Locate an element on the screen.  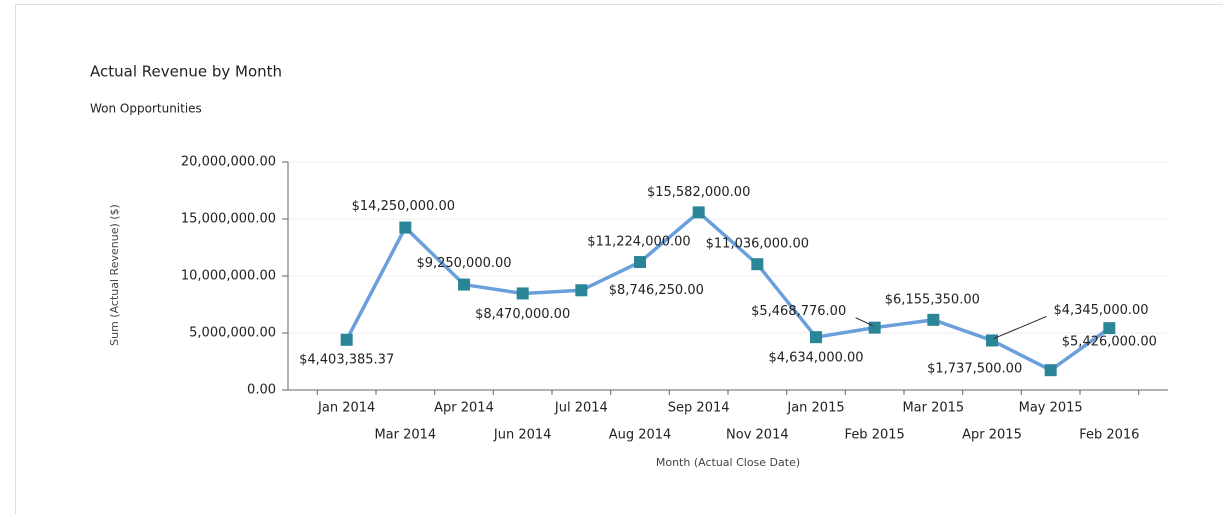
y-tick-label: 10,000,000.00 is located at coordinates (228, 276).